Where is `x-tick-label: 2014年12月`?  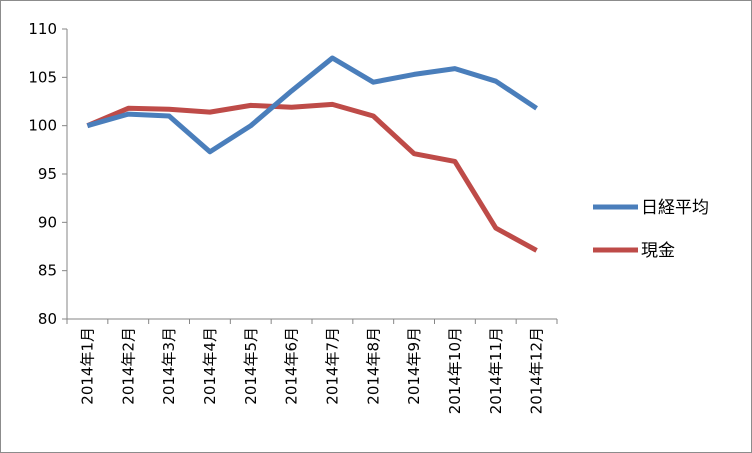
x-tick-label: 2014年12月 is located at coordinates (537, 370).